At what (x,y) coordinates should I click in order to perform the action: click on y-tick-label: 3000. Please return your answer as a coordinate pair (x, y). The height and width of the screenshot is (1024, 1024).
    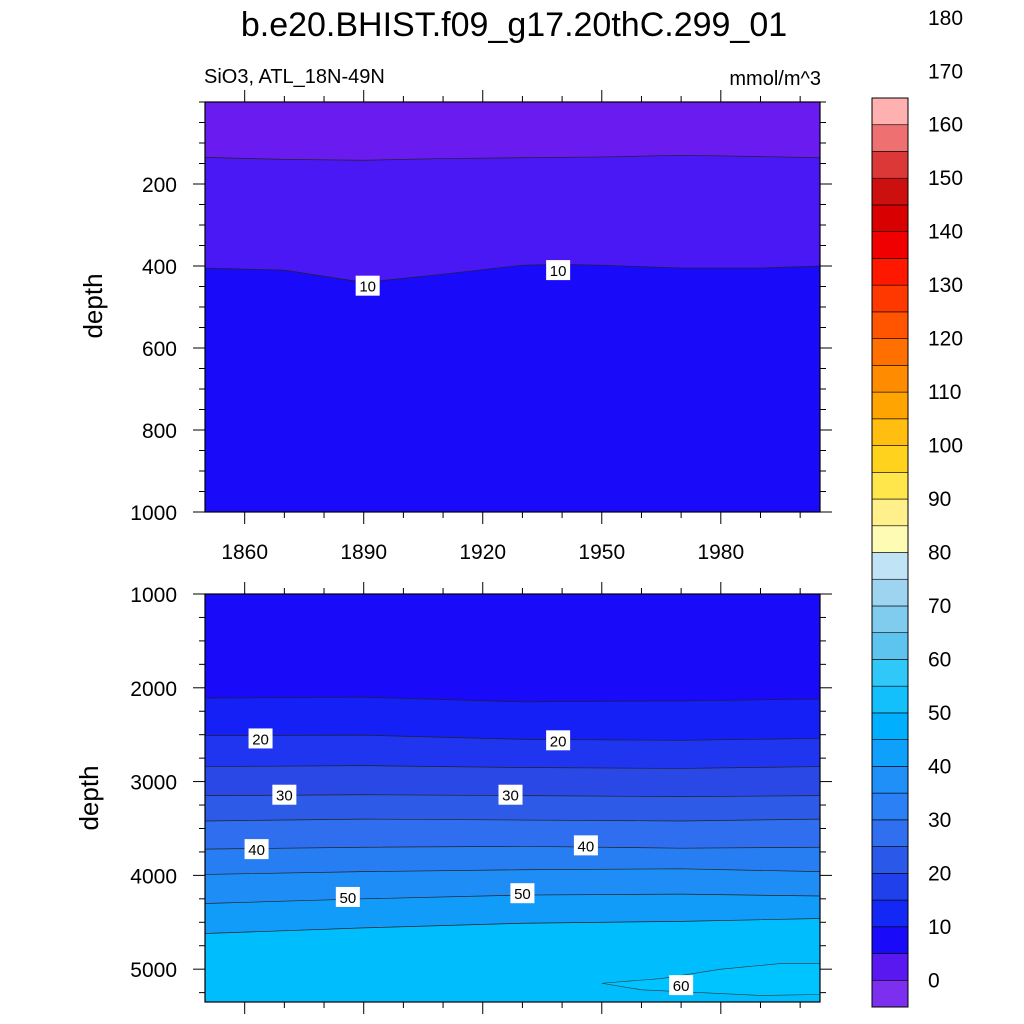
    Looking at the image, I should click on (153, 783).